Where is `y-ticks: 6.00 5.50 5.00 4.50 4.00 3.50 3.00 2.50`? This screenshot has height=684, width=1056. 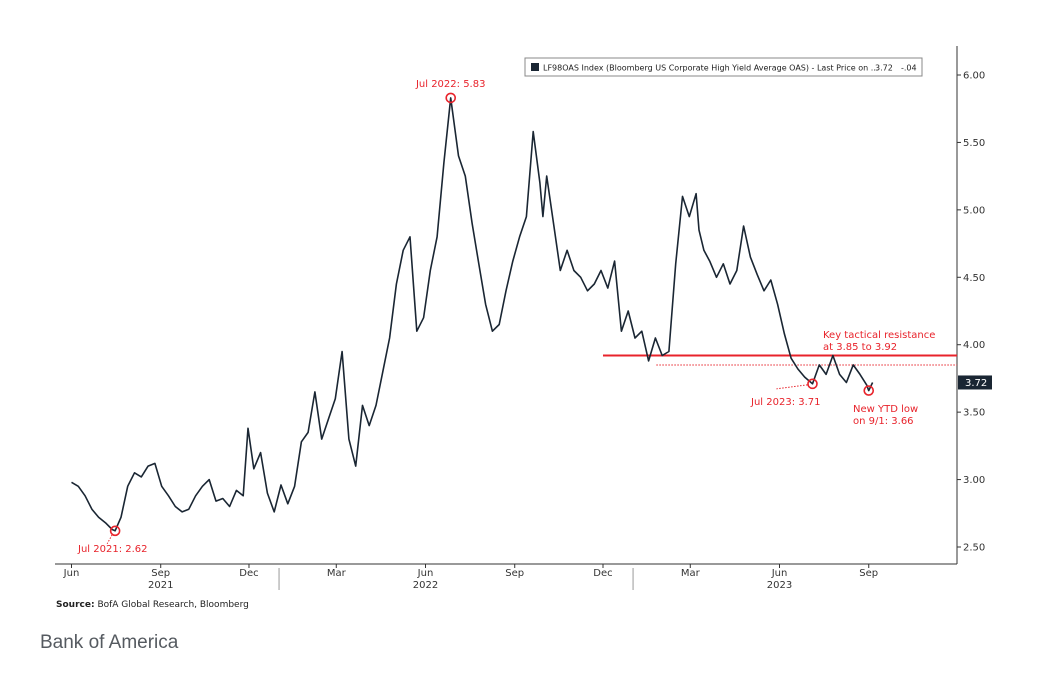
y-ticks: 6.00 5.50 5.00 4.50 4.00 3.50 3.00 2.50 is located at coordinates (971, 312).